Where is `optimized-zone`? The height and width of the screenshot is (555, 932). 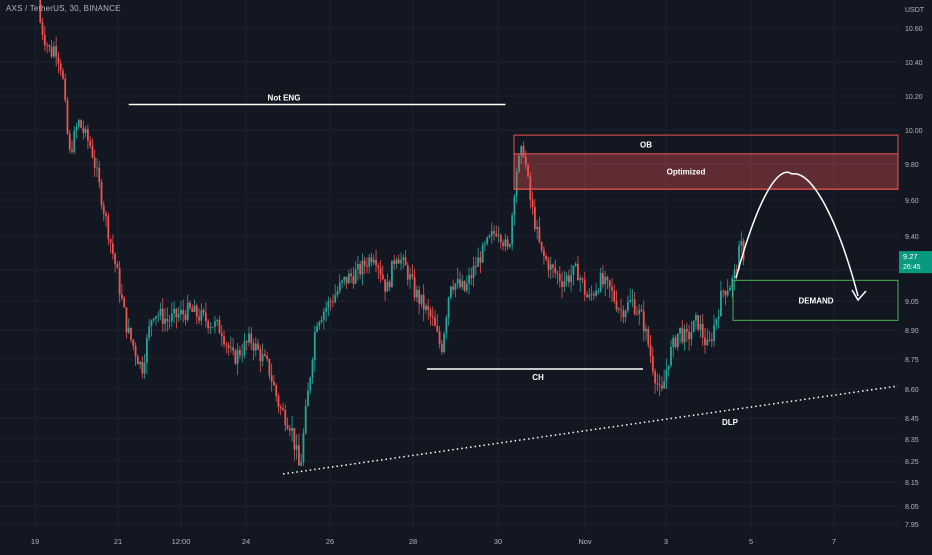
optimized-zone is located at coordinates (706, 171).